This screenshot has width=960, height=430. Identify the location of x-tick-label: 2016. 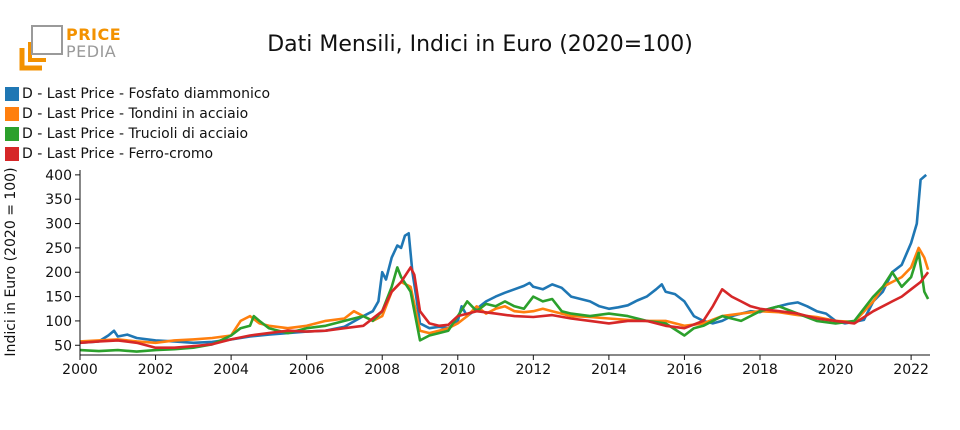
(685, 370).